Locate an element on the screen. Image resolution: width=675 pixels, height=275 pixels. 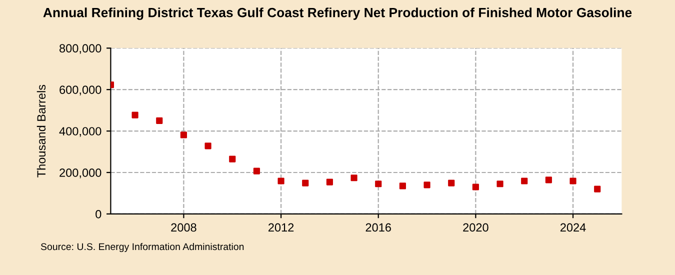
chart-title: Annual Refining District Texas Gulf Coast Refinery Net Production of Finished Motor Gasoline is located at coordinates (337, 14).